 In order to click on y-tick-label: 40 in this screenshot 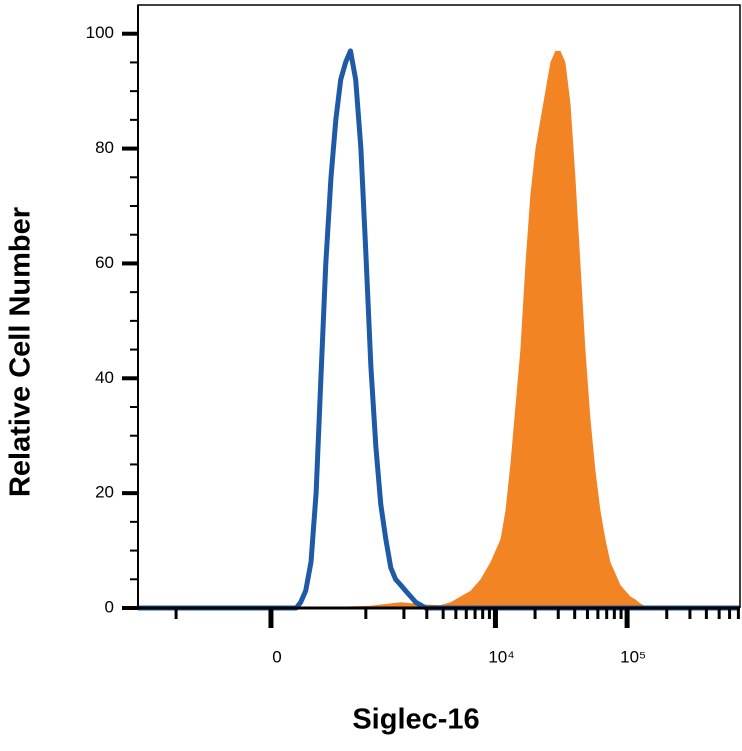, I will do `click(104, 377)`.